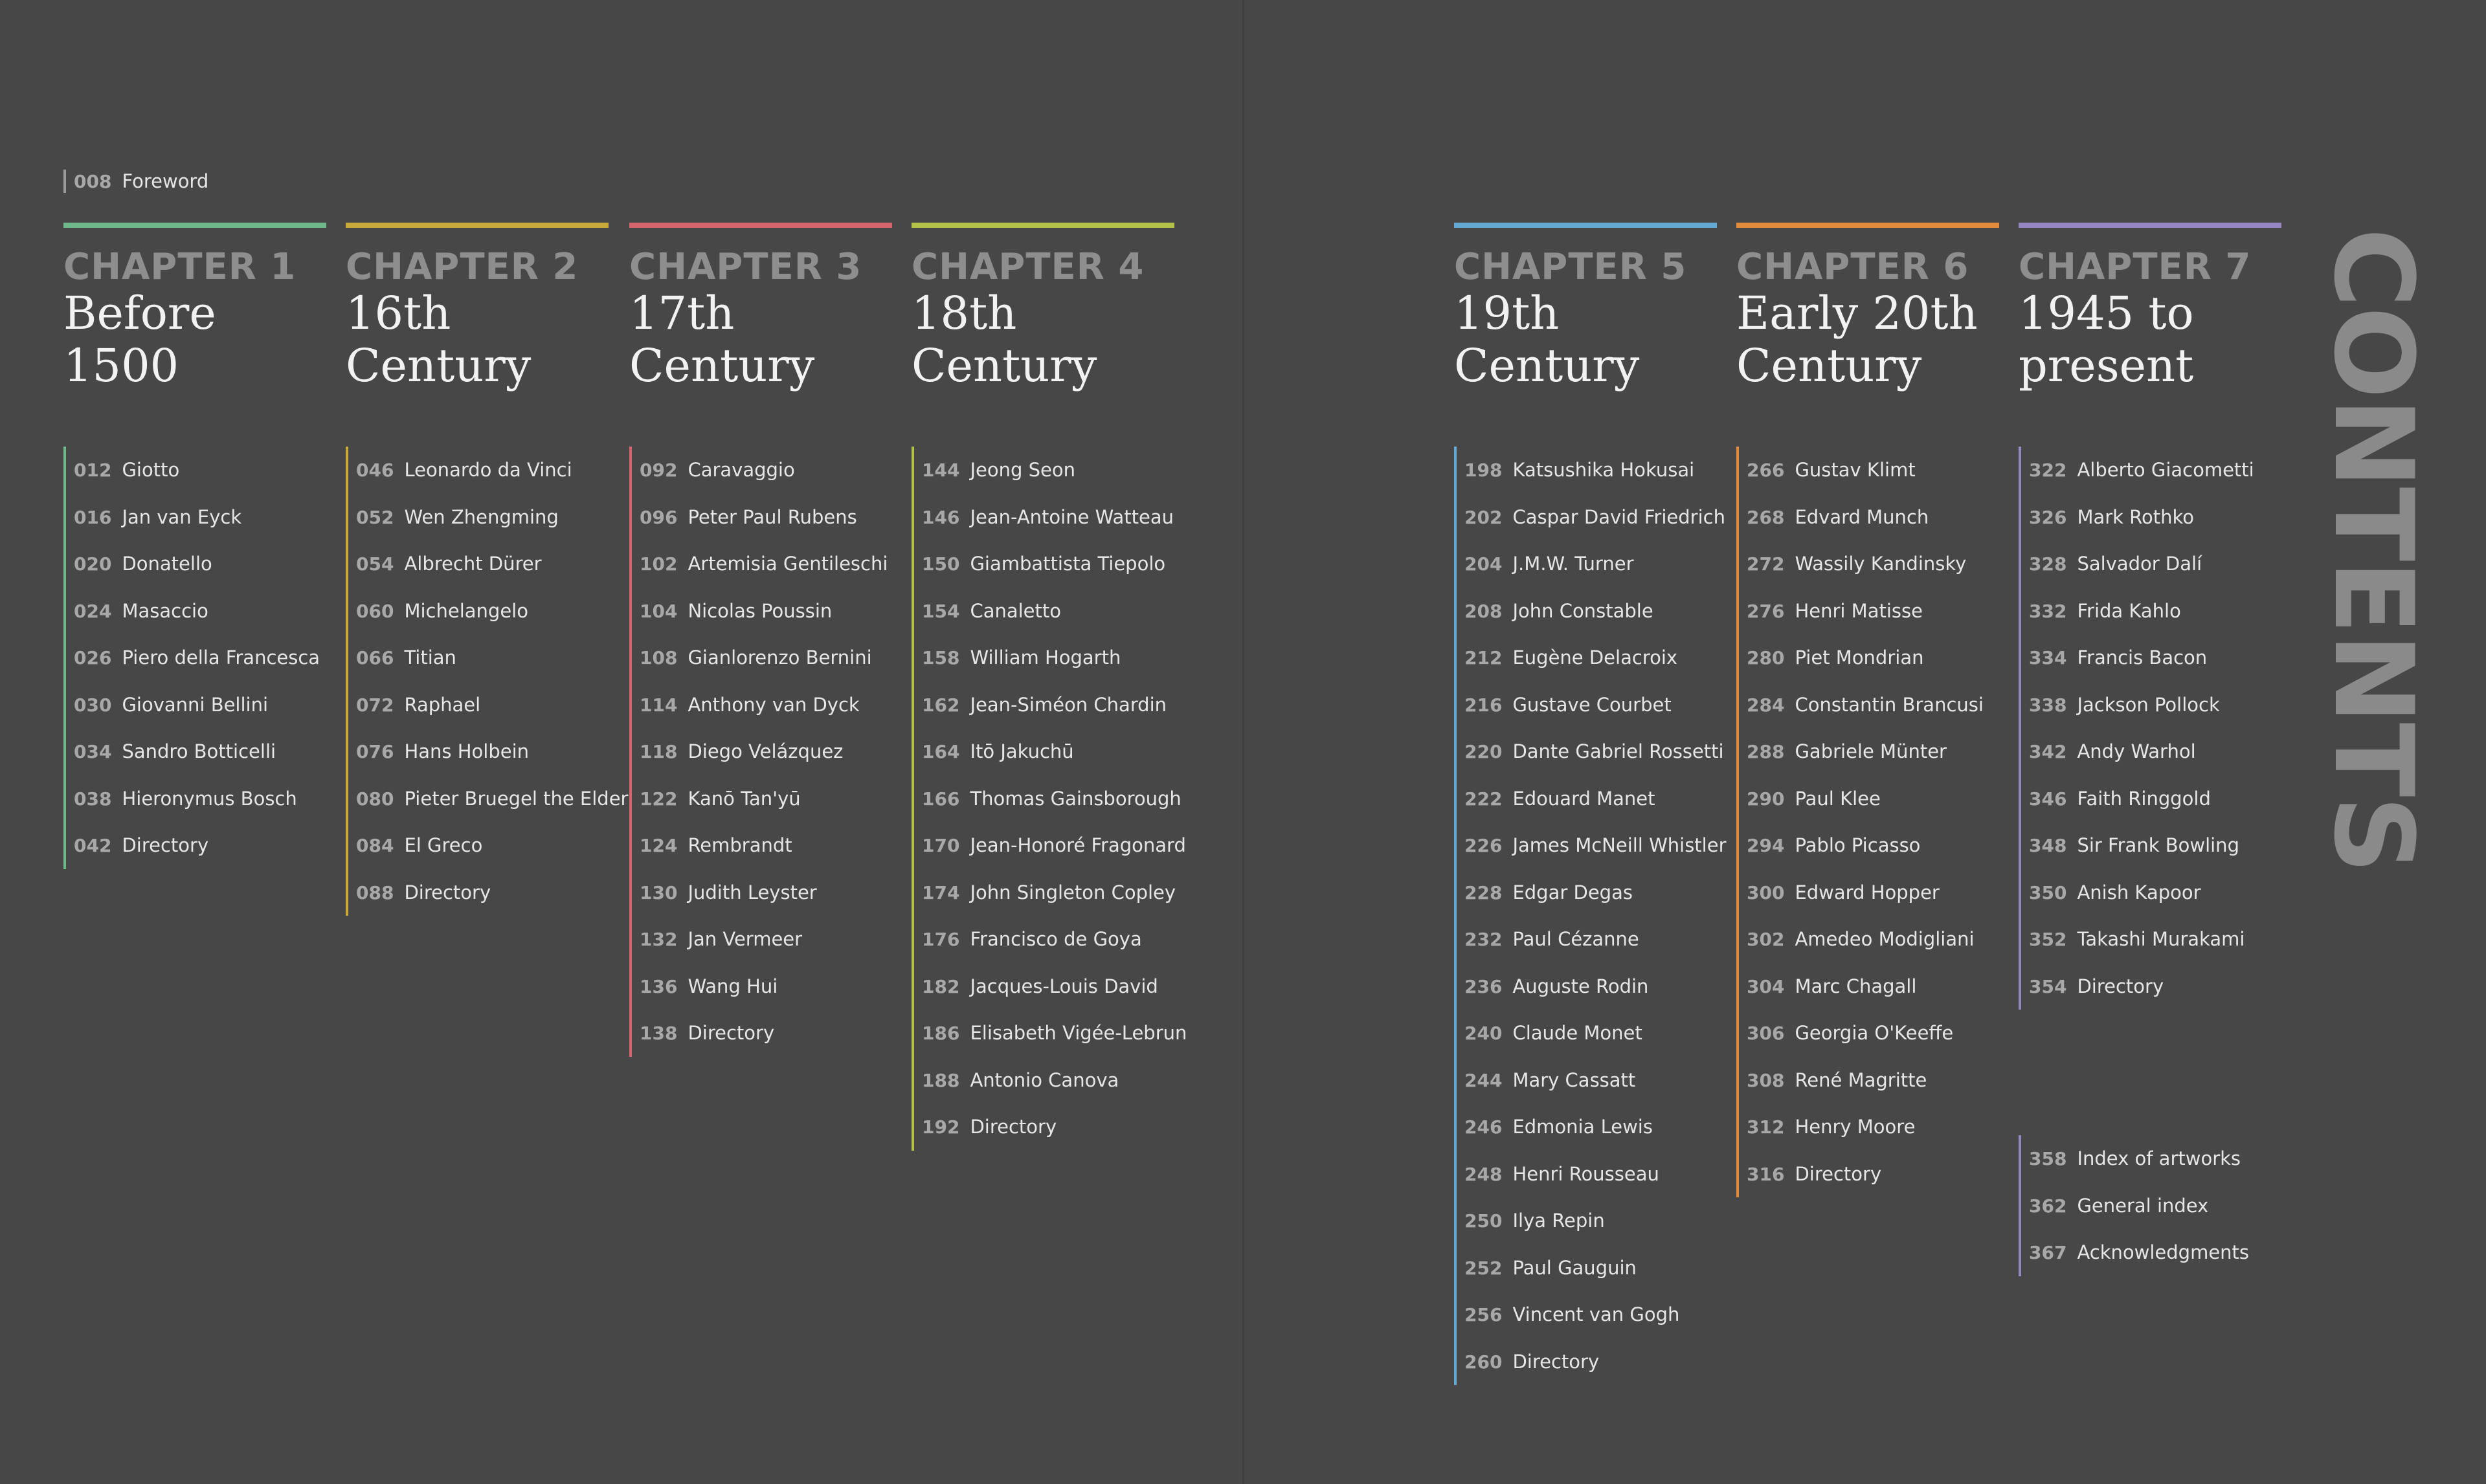  Describe the element at coordinates (1573, 564) in the screenshot. I see `entry-name: J.M.W. Turner` at that location.